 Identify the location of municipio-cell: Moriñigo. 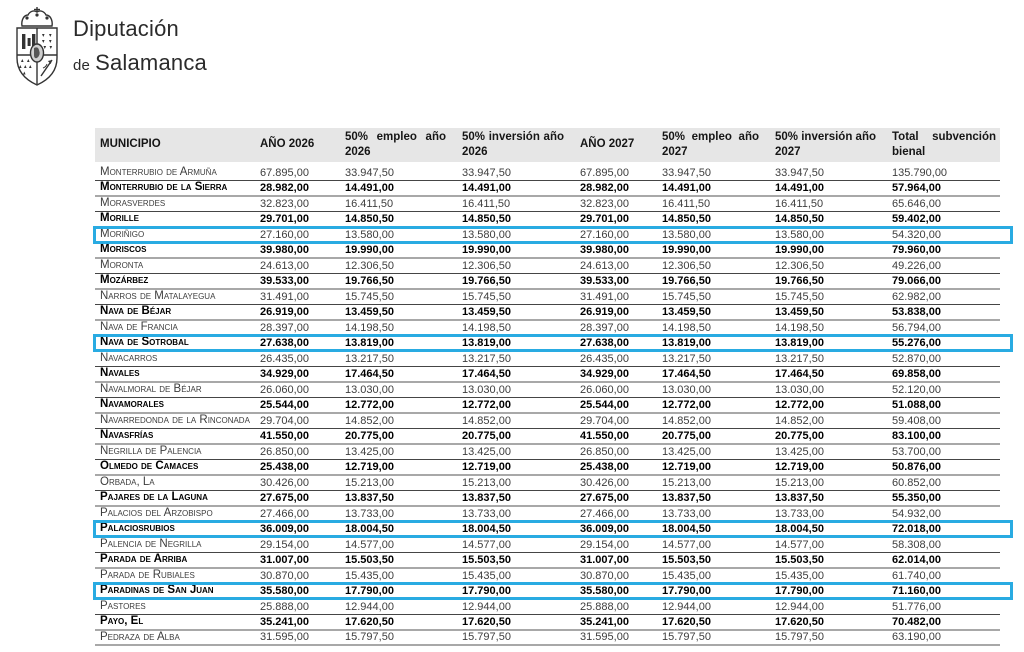
(122, 234).